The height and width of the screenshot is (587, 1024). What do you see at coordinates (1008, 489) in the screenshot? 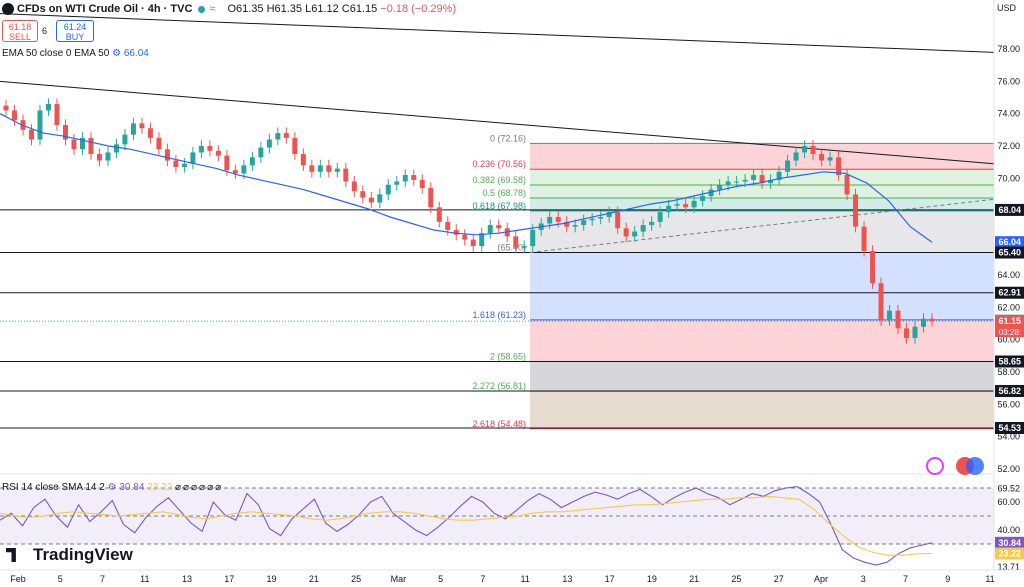
I see `rsi-tick-label: 69.52` at bounding box center [1008, 489].